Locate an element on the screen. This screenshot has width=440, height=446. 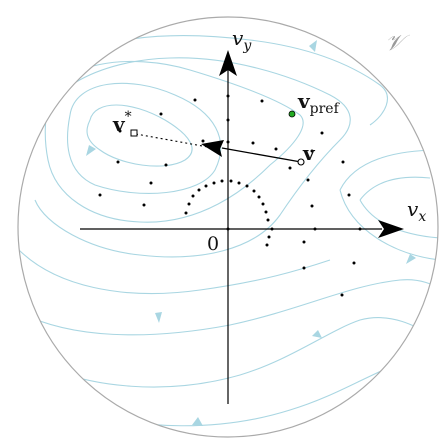
vx-axis-label: vx is located at coordinates (416, 211).